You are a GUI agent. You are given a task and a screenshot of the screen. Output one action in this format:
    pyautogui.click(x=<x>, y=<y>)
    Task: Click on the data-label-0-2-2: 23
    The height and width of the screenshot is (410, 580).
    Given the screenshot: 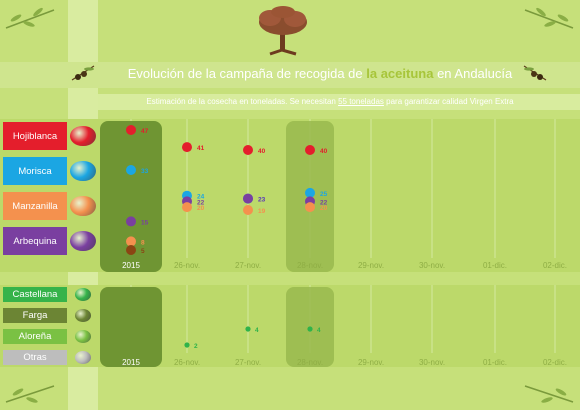 What is the action you would take?
    pyautogui.click(x=262, y=200)
    